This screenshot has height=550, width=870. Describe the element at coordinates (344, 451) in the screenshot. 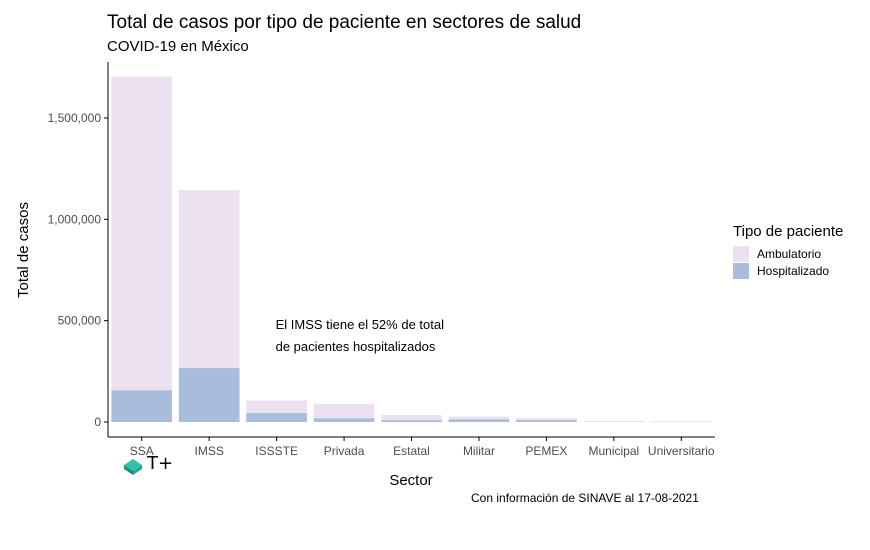

I see `x-tick-label: Privada` at that location.